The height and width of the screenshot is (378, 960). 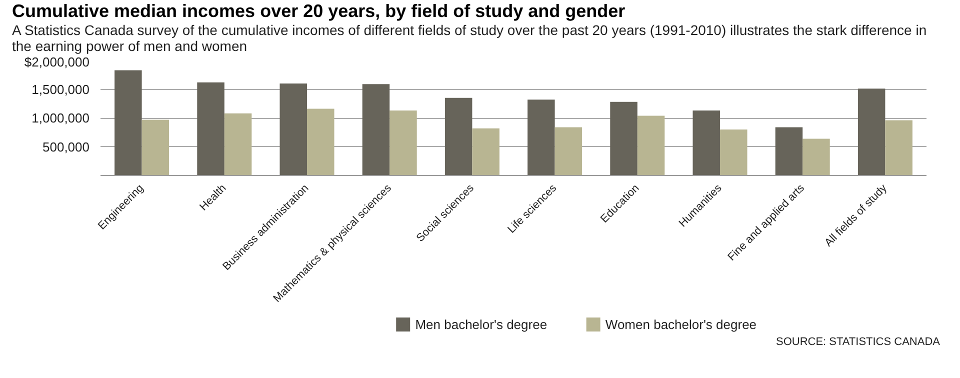 What do you see at coordinates (481, 324) in the screenshot?
I see `legend-label: Men bachelor's degree` at bounding box center [481, 324].